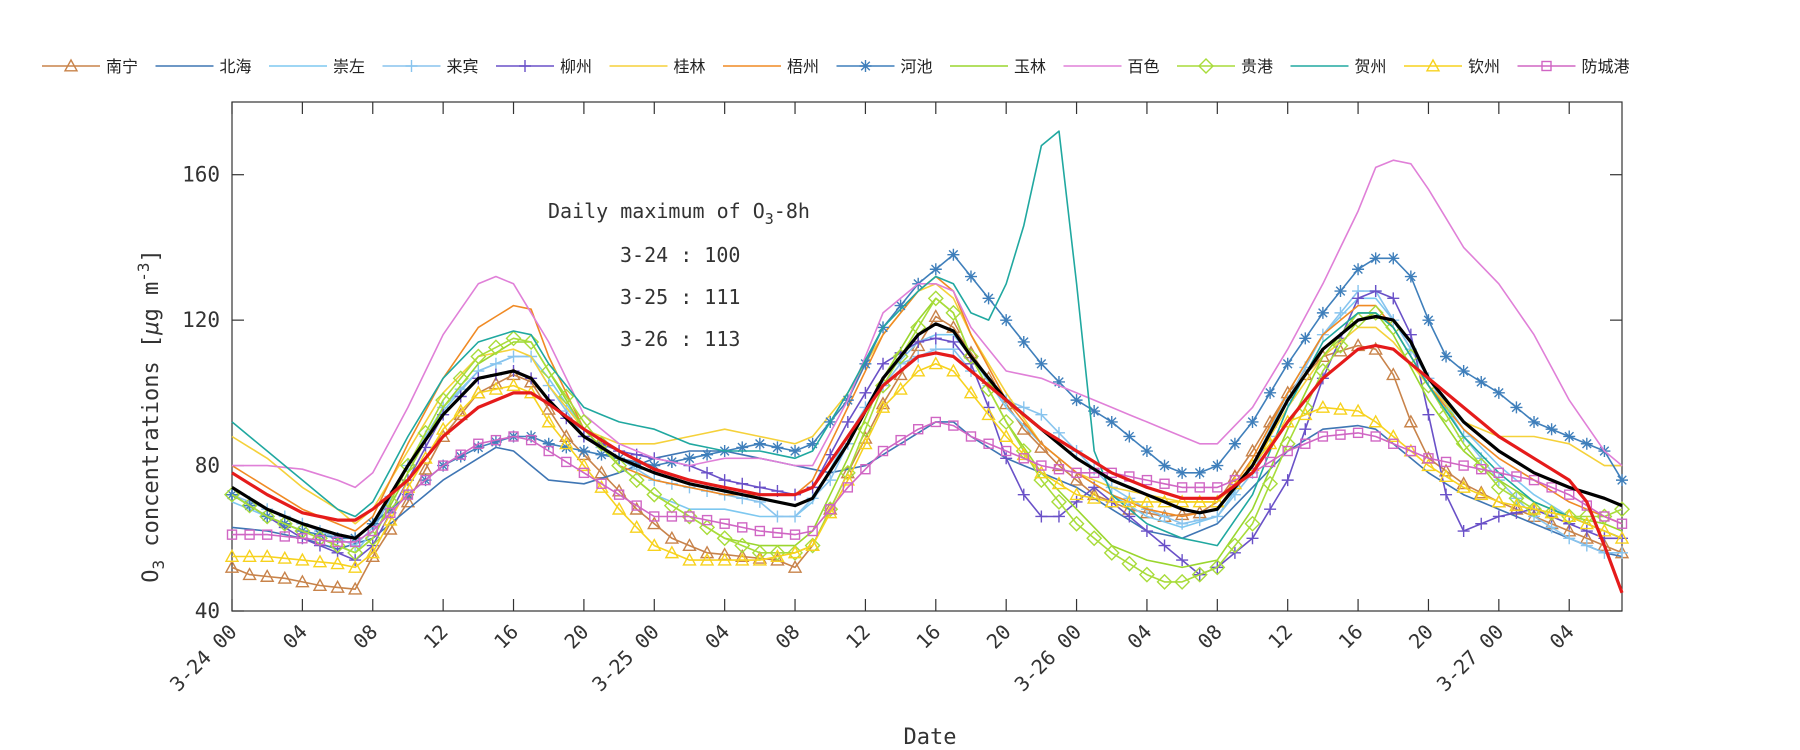  What do you see at coordinates (1280, 637) in the screenshot?
I see `x-tick-label: 12` at bounding box center [1280, 637].